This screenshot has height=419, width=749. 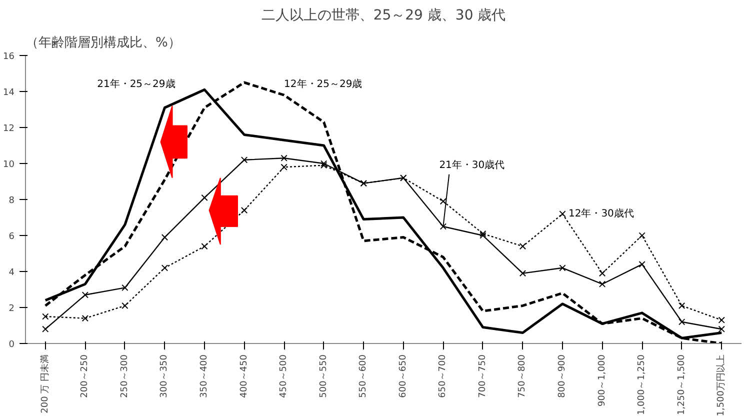 I want to click on x-tick-label: 1,250～1,500, so click(x=681, y=385).